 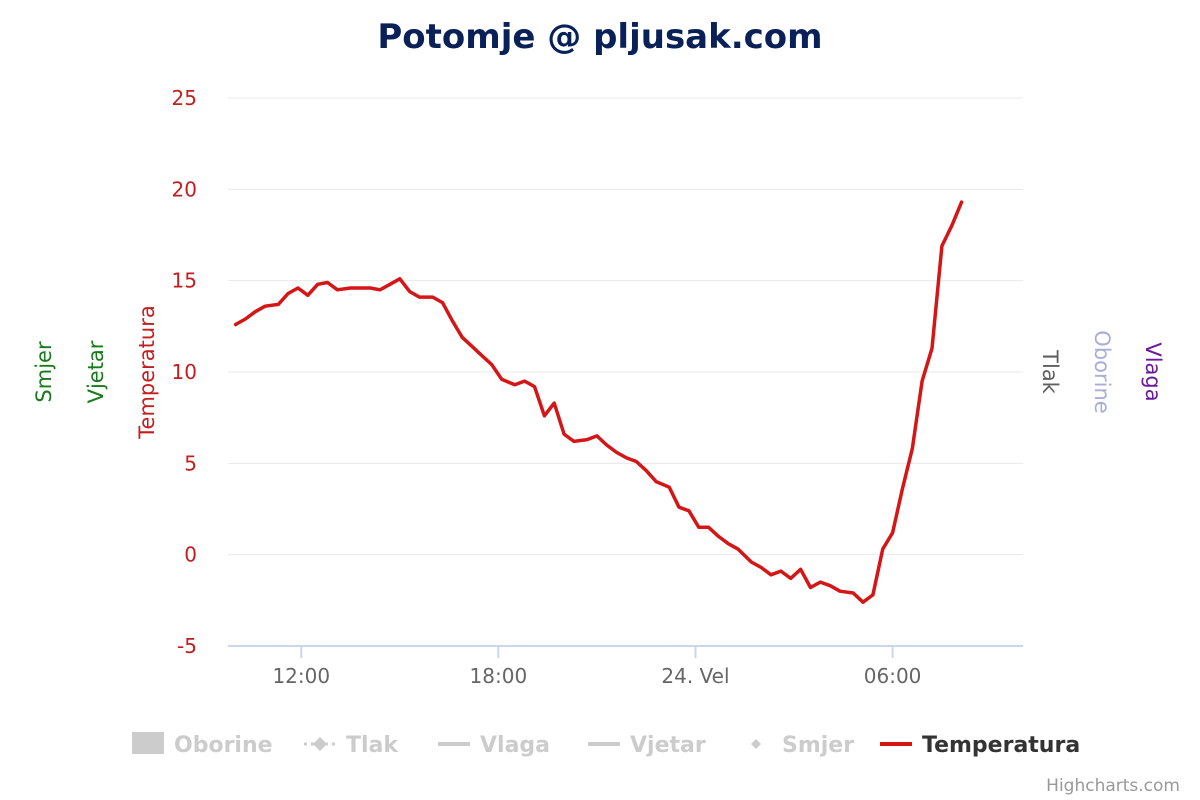 What do you see at coordinates (499, 676) in the screenshot?
I see `x-tick-label: 18:00` at bounding box center [499, 676].